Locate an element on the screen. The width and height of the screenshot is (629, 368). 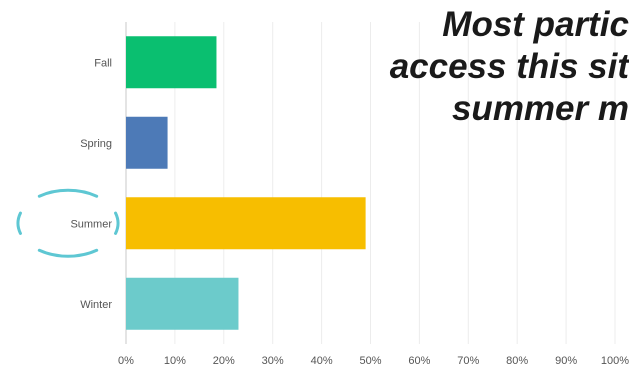
x-tick-label: 40% is located at coordinates (322, 361).